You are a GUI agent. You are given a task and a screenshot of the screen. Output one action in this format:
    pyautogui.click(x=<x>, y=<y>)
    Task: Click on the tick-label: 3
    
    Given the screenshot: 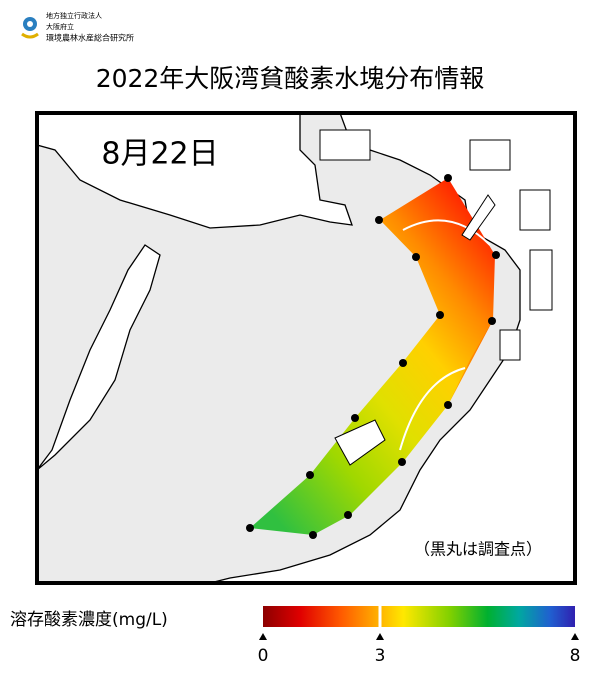 What is the action you would take?
    pyautogui.click(x=380, y=656)
    